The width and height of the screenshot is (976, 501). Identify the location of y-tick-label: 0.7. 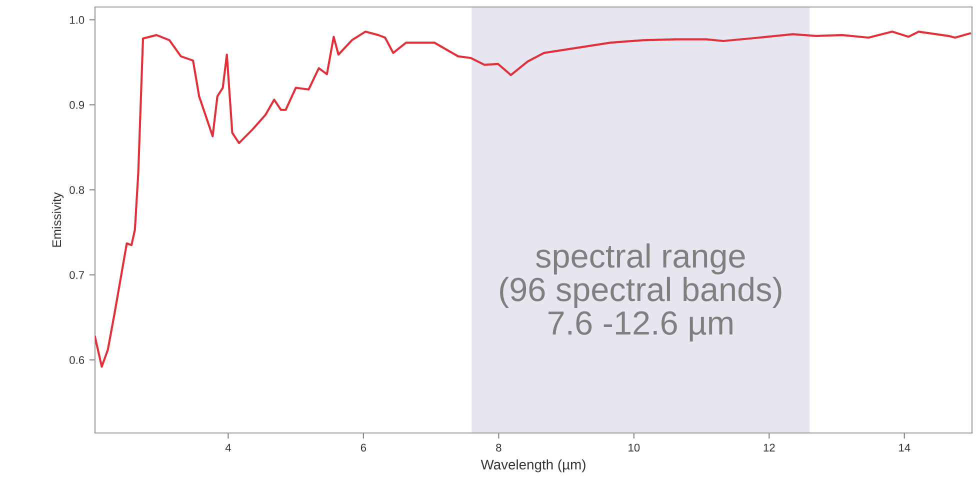
(77, 275).